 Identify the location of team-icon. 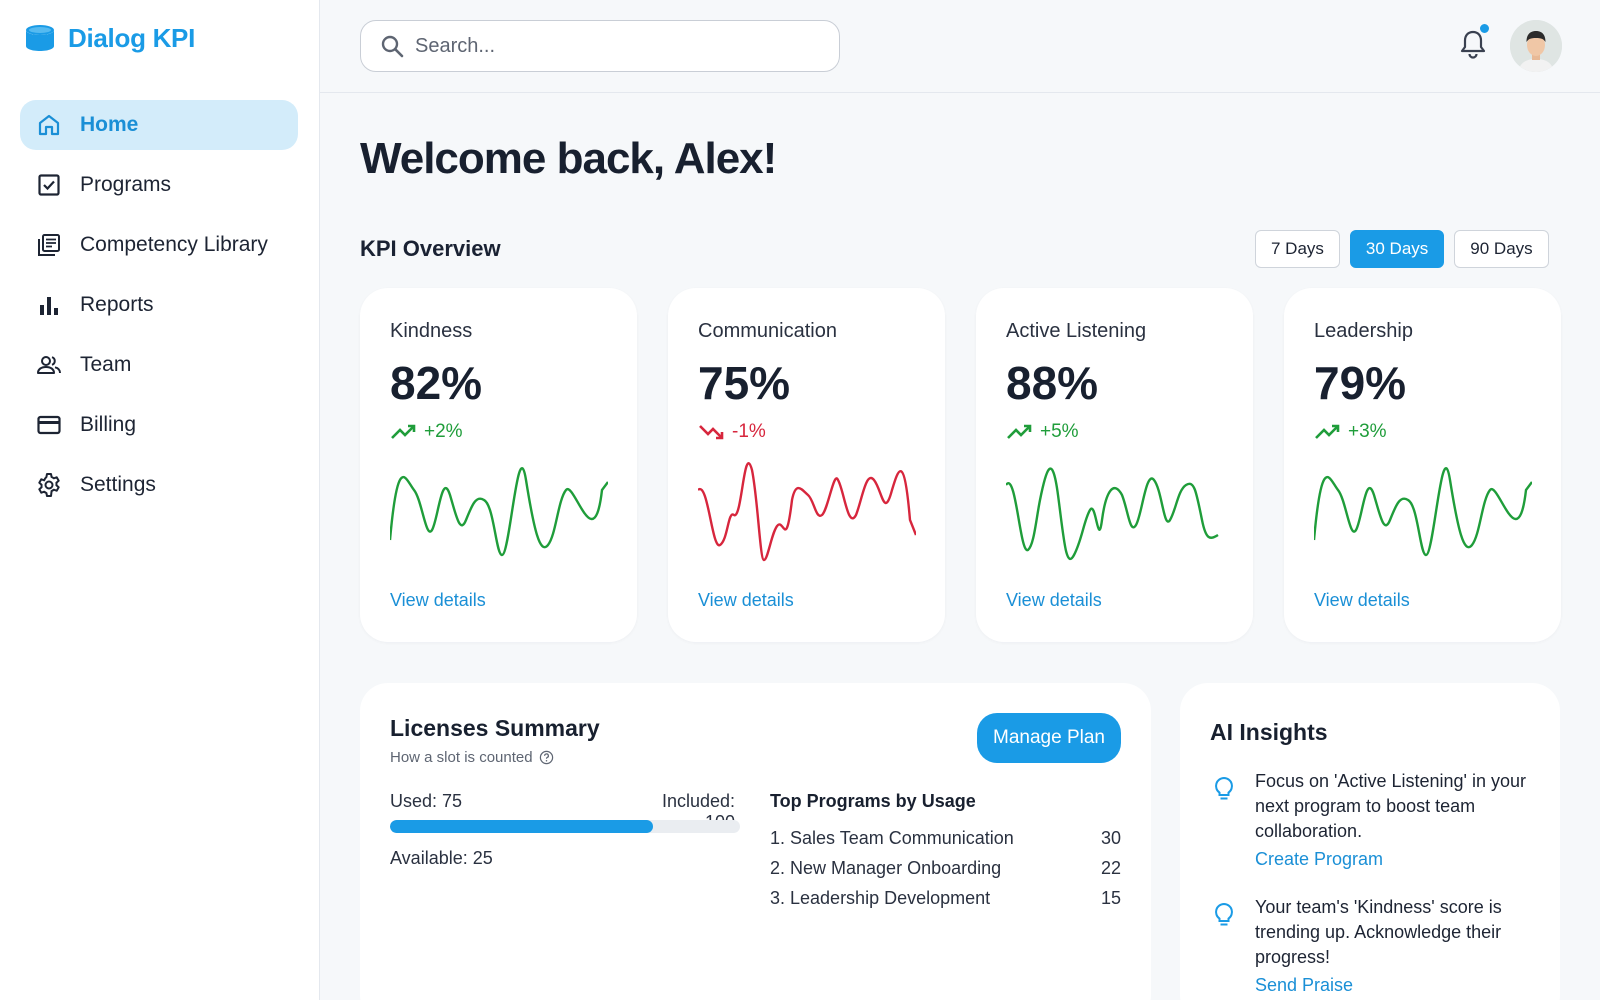
(49, 365).